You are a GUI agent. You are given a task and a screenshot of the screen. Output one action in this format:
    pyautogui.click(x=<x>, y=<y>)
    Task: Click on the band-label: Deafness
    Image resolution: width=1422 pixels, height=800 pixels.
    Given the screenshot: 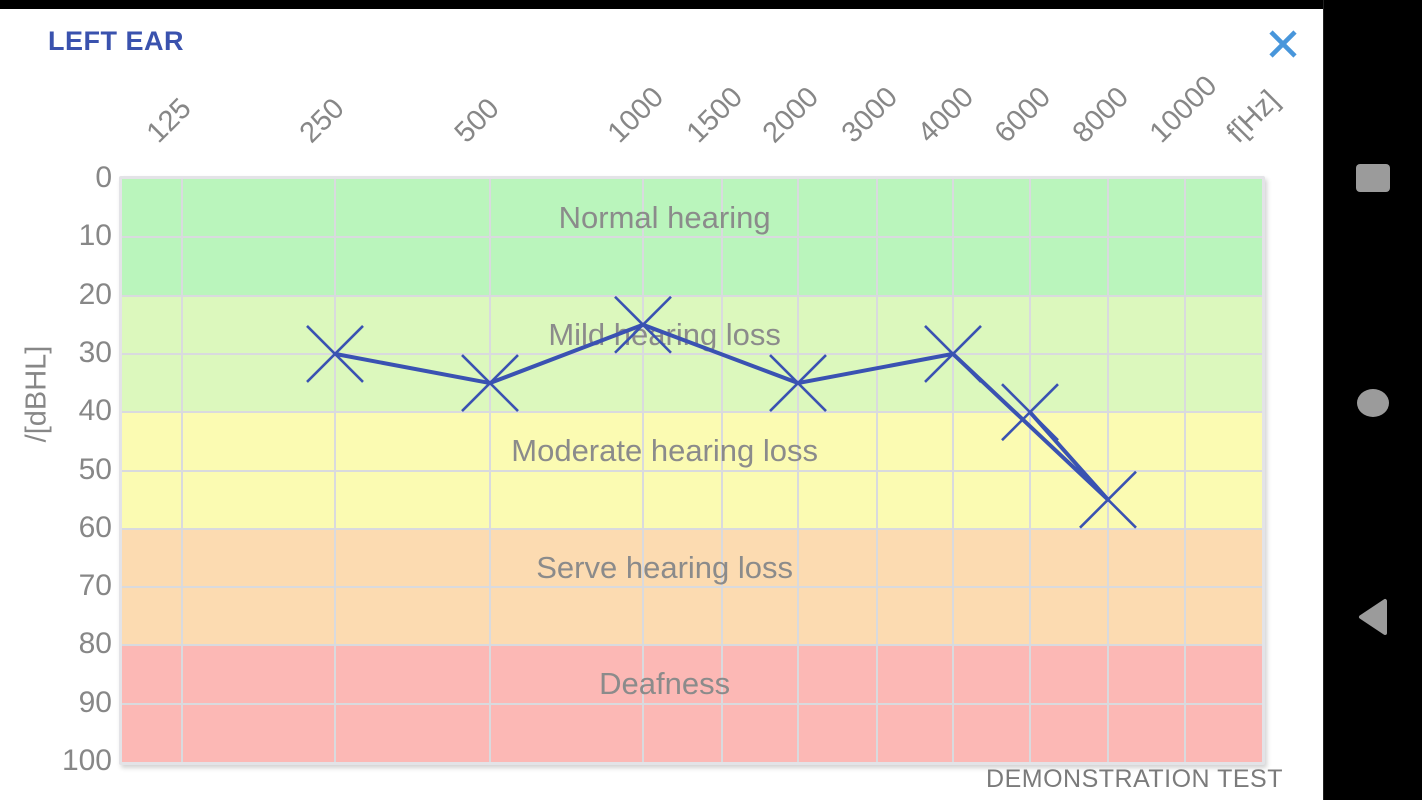 What is the action you would take?
    pyautogui.click(x=665, y=684)
    